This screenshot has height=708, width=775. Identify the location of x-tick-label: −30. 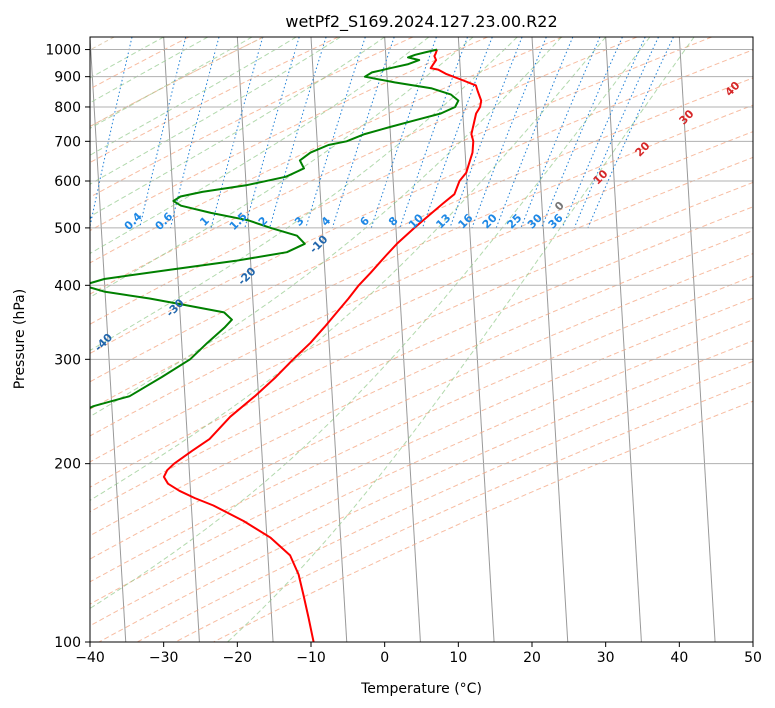
(164, 658).